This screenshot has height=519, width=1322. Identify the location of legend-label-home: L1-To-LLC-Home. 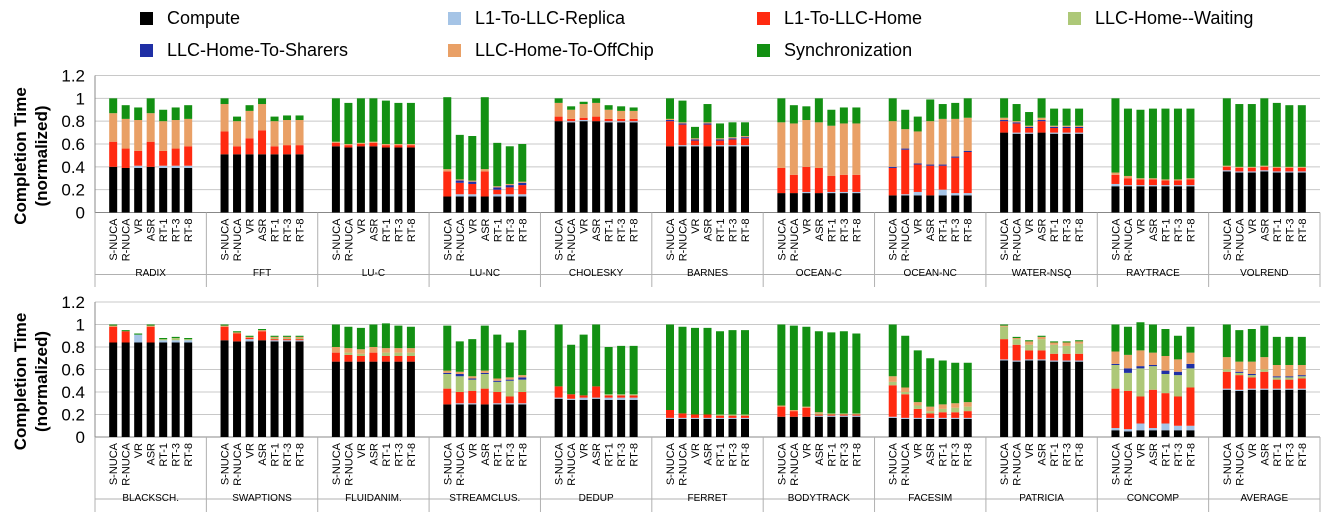
(853, 17).